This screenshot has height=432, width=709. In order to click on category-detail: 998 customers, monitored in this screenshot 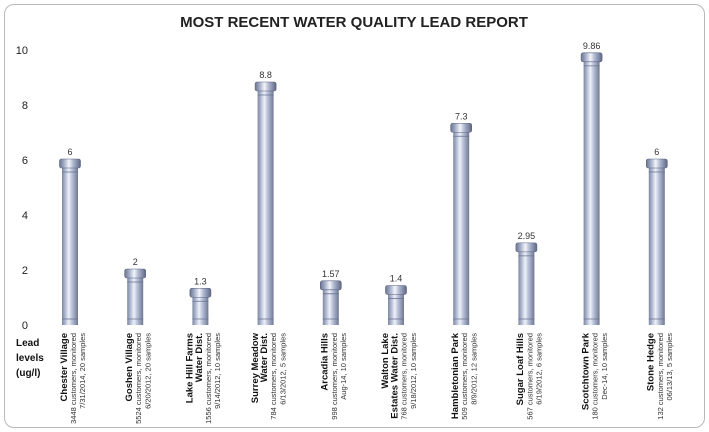, I will do `click(334, 376)`.